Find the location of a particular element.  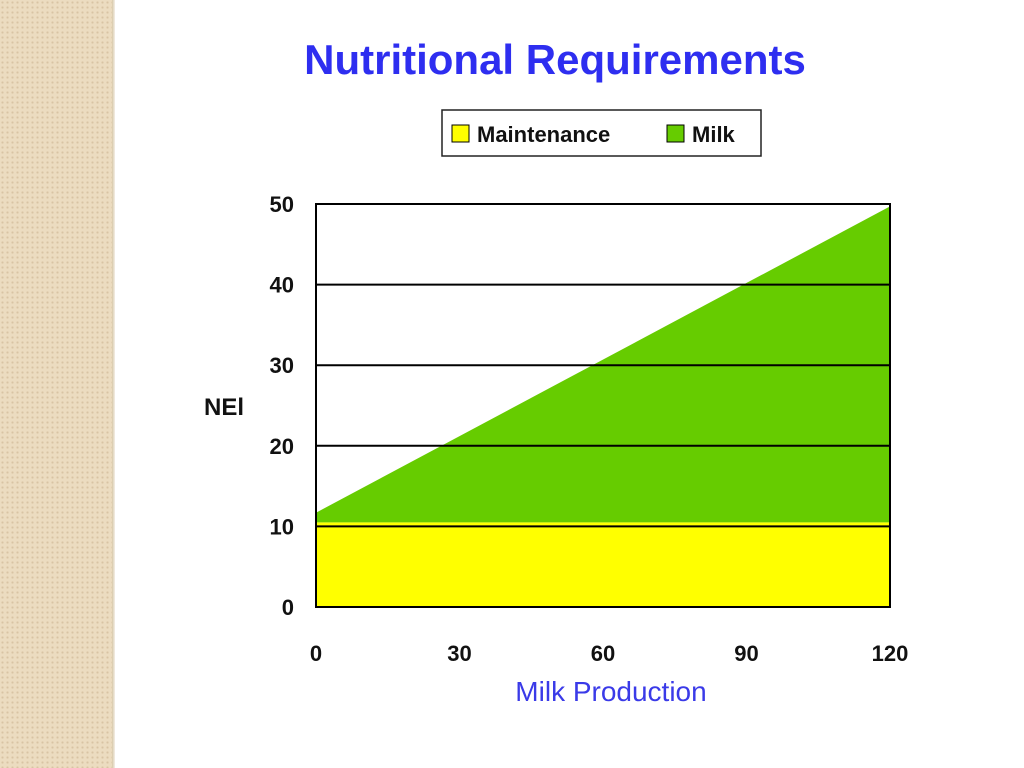

x-tick-label: 120 is located at coordinates (890, 653).